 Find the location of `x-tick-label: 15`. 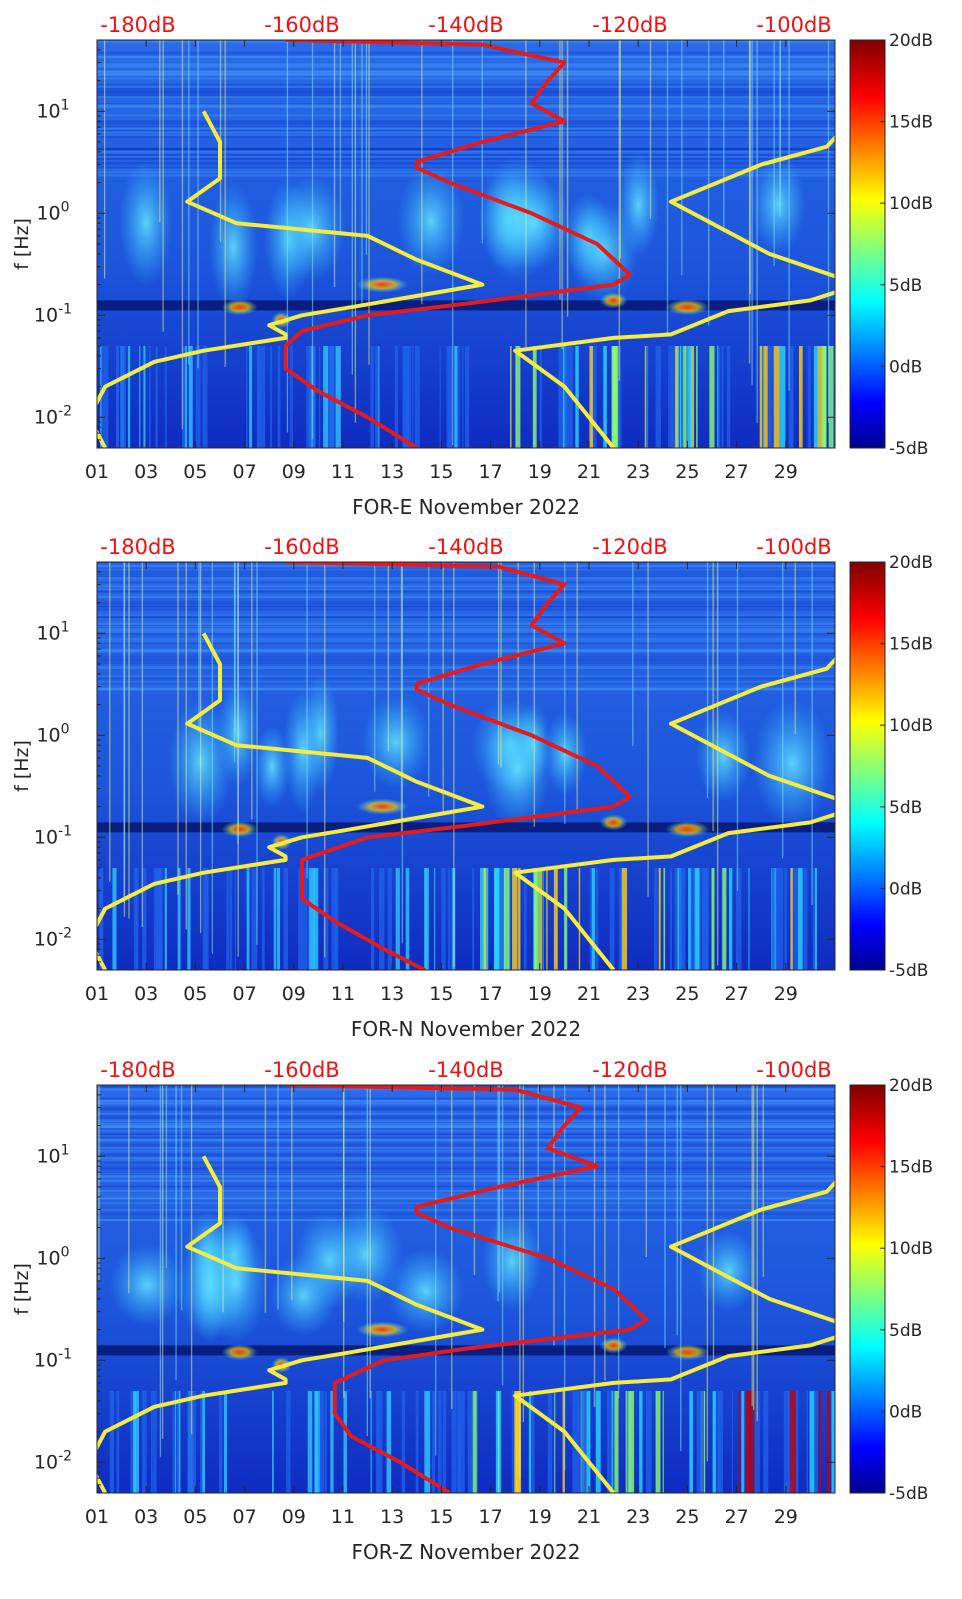

x-tick-label: 15 is located at coordinates (441, 1517).